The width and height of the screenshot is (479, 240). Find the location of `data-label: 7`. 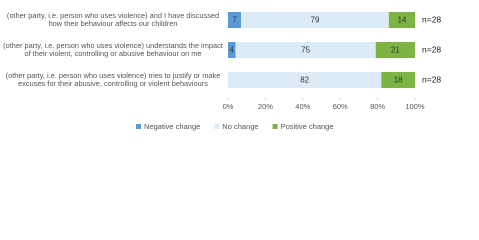

data-label: 7 is located at coordinates (234, 20).